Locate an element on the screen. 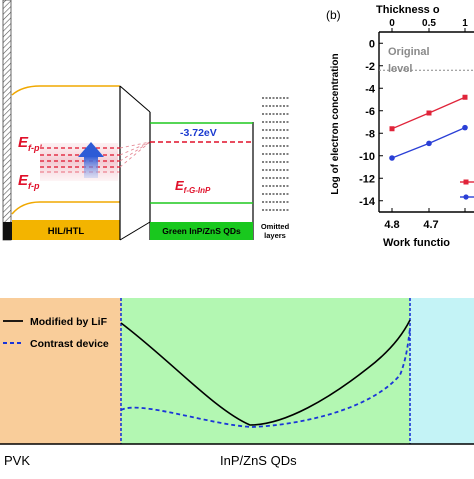  y-tick-label: -2 is located at coordinates (370, 67).